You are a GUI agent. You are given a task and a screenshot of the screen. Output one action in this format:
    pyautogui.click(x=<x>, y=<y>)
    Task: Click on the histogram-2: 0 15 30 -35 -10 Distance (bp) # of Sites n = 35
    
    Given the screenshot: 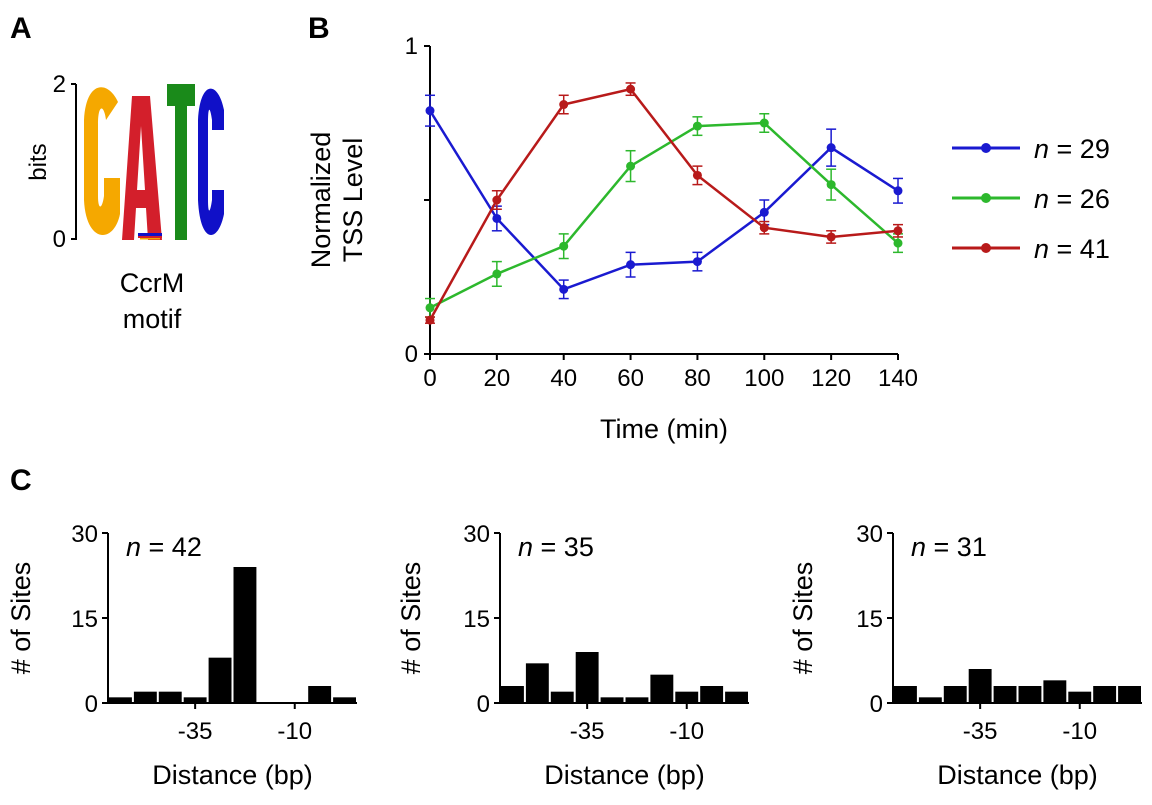 What is the action you would take?
    pyautogui.click(x=572, y=655)
    